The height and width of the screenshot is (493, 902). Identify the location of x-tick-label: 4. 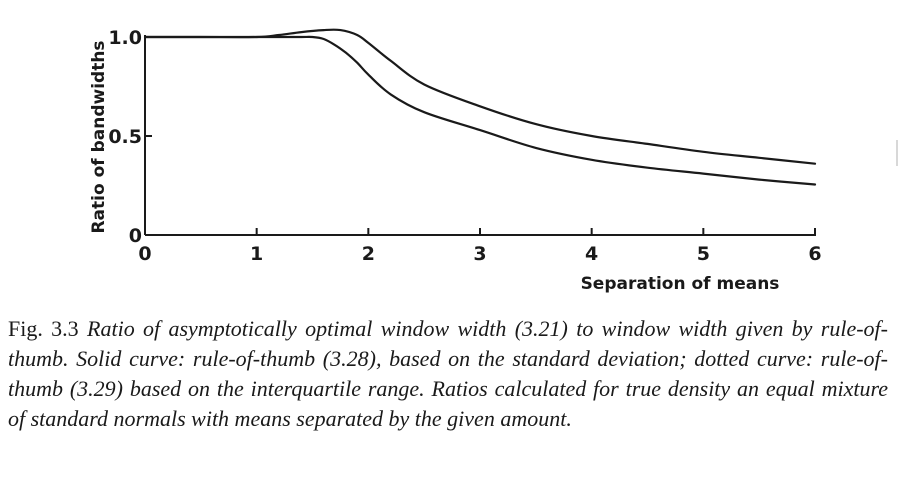
(591, 254).